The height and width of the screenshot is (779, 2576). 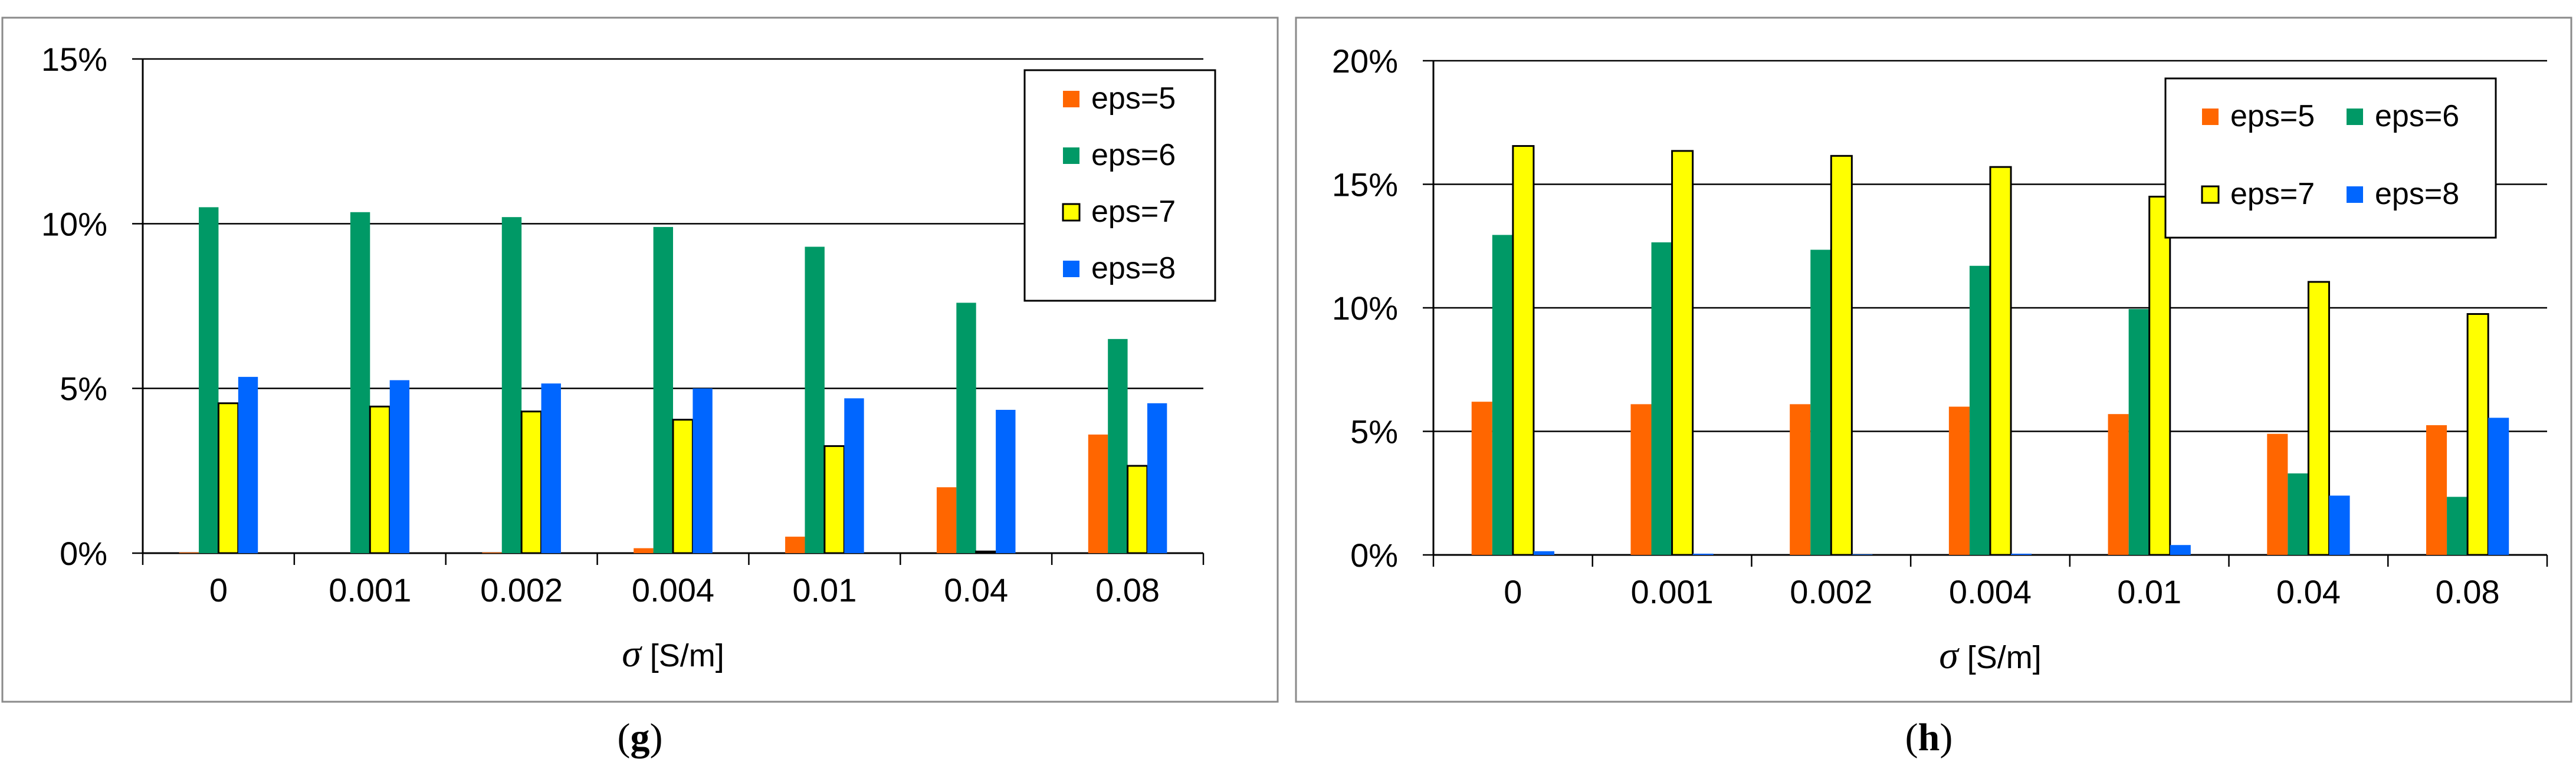 I want to click on bar-eps-5-0.08, so click(x=2436, y=490).